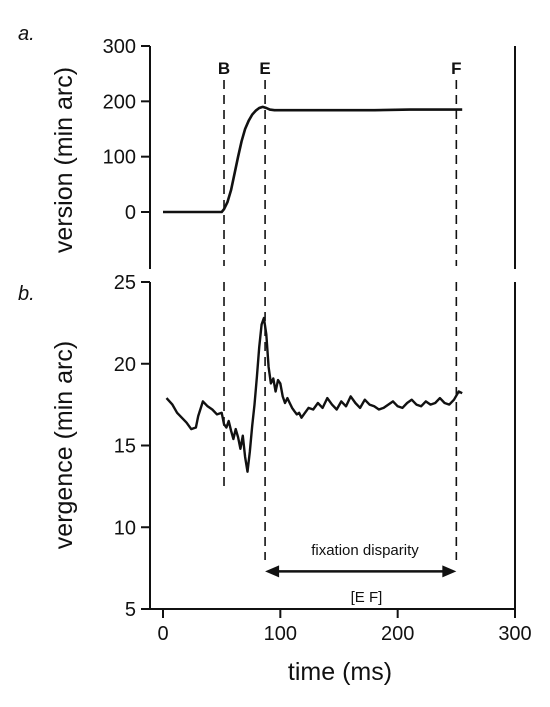  What do you see at coordinates (272, 571) in the screenshot?
I see `interval-arrow-head-left` at bounding box center [272, 571].